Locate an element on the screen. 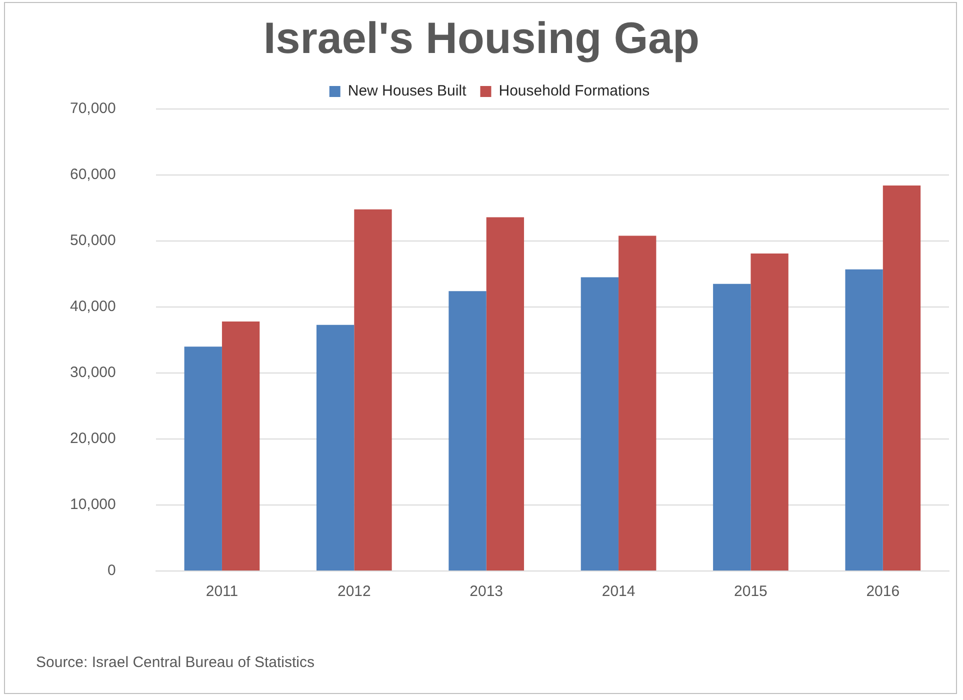 The width and height of the screenshot is (963, 700). legend-label: New Houses Built is located at coordinates (408, 91).